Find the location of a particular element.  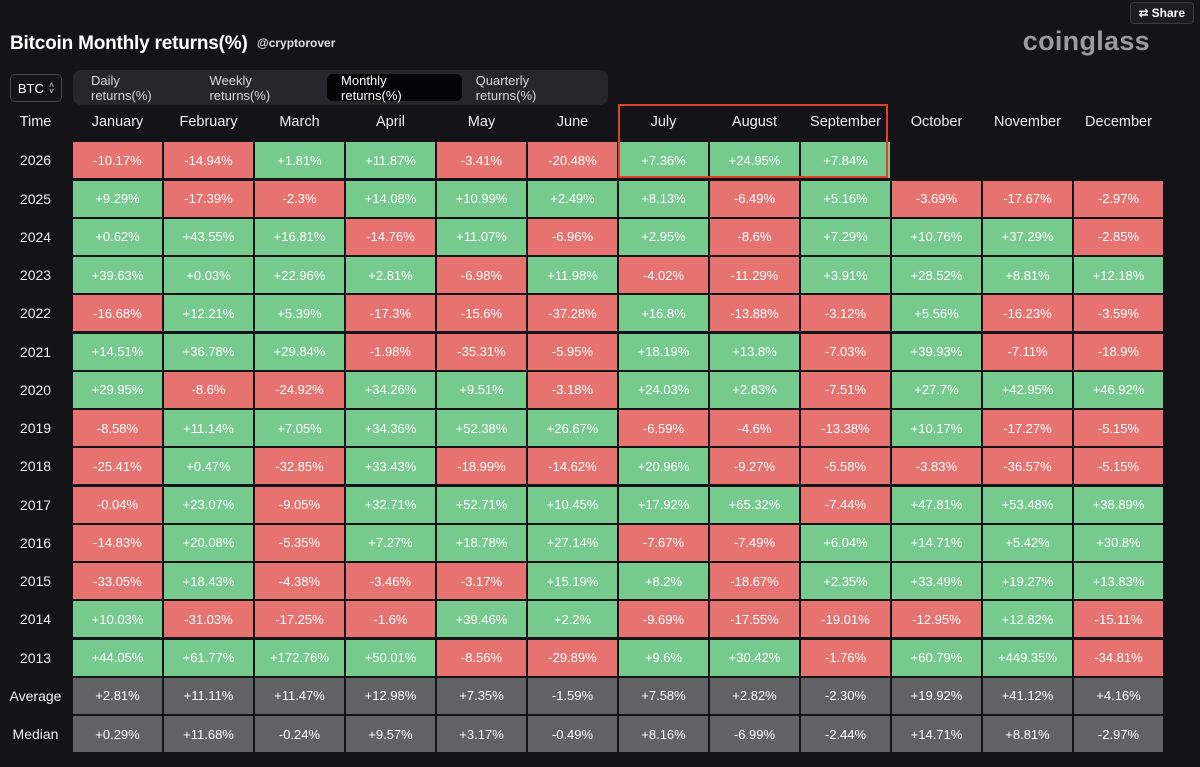

table-cell: -3.46% is located at coordinates (390, 581).